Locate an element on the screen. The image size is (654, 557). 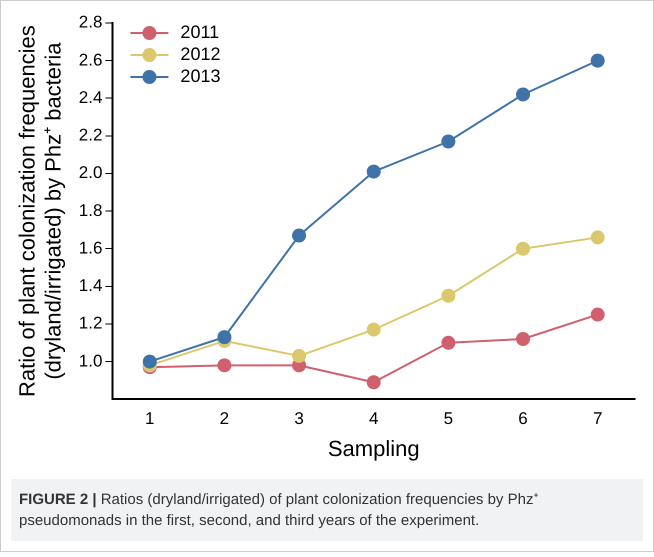
x-tick-label: 6 is located at coordinates (523, 418).